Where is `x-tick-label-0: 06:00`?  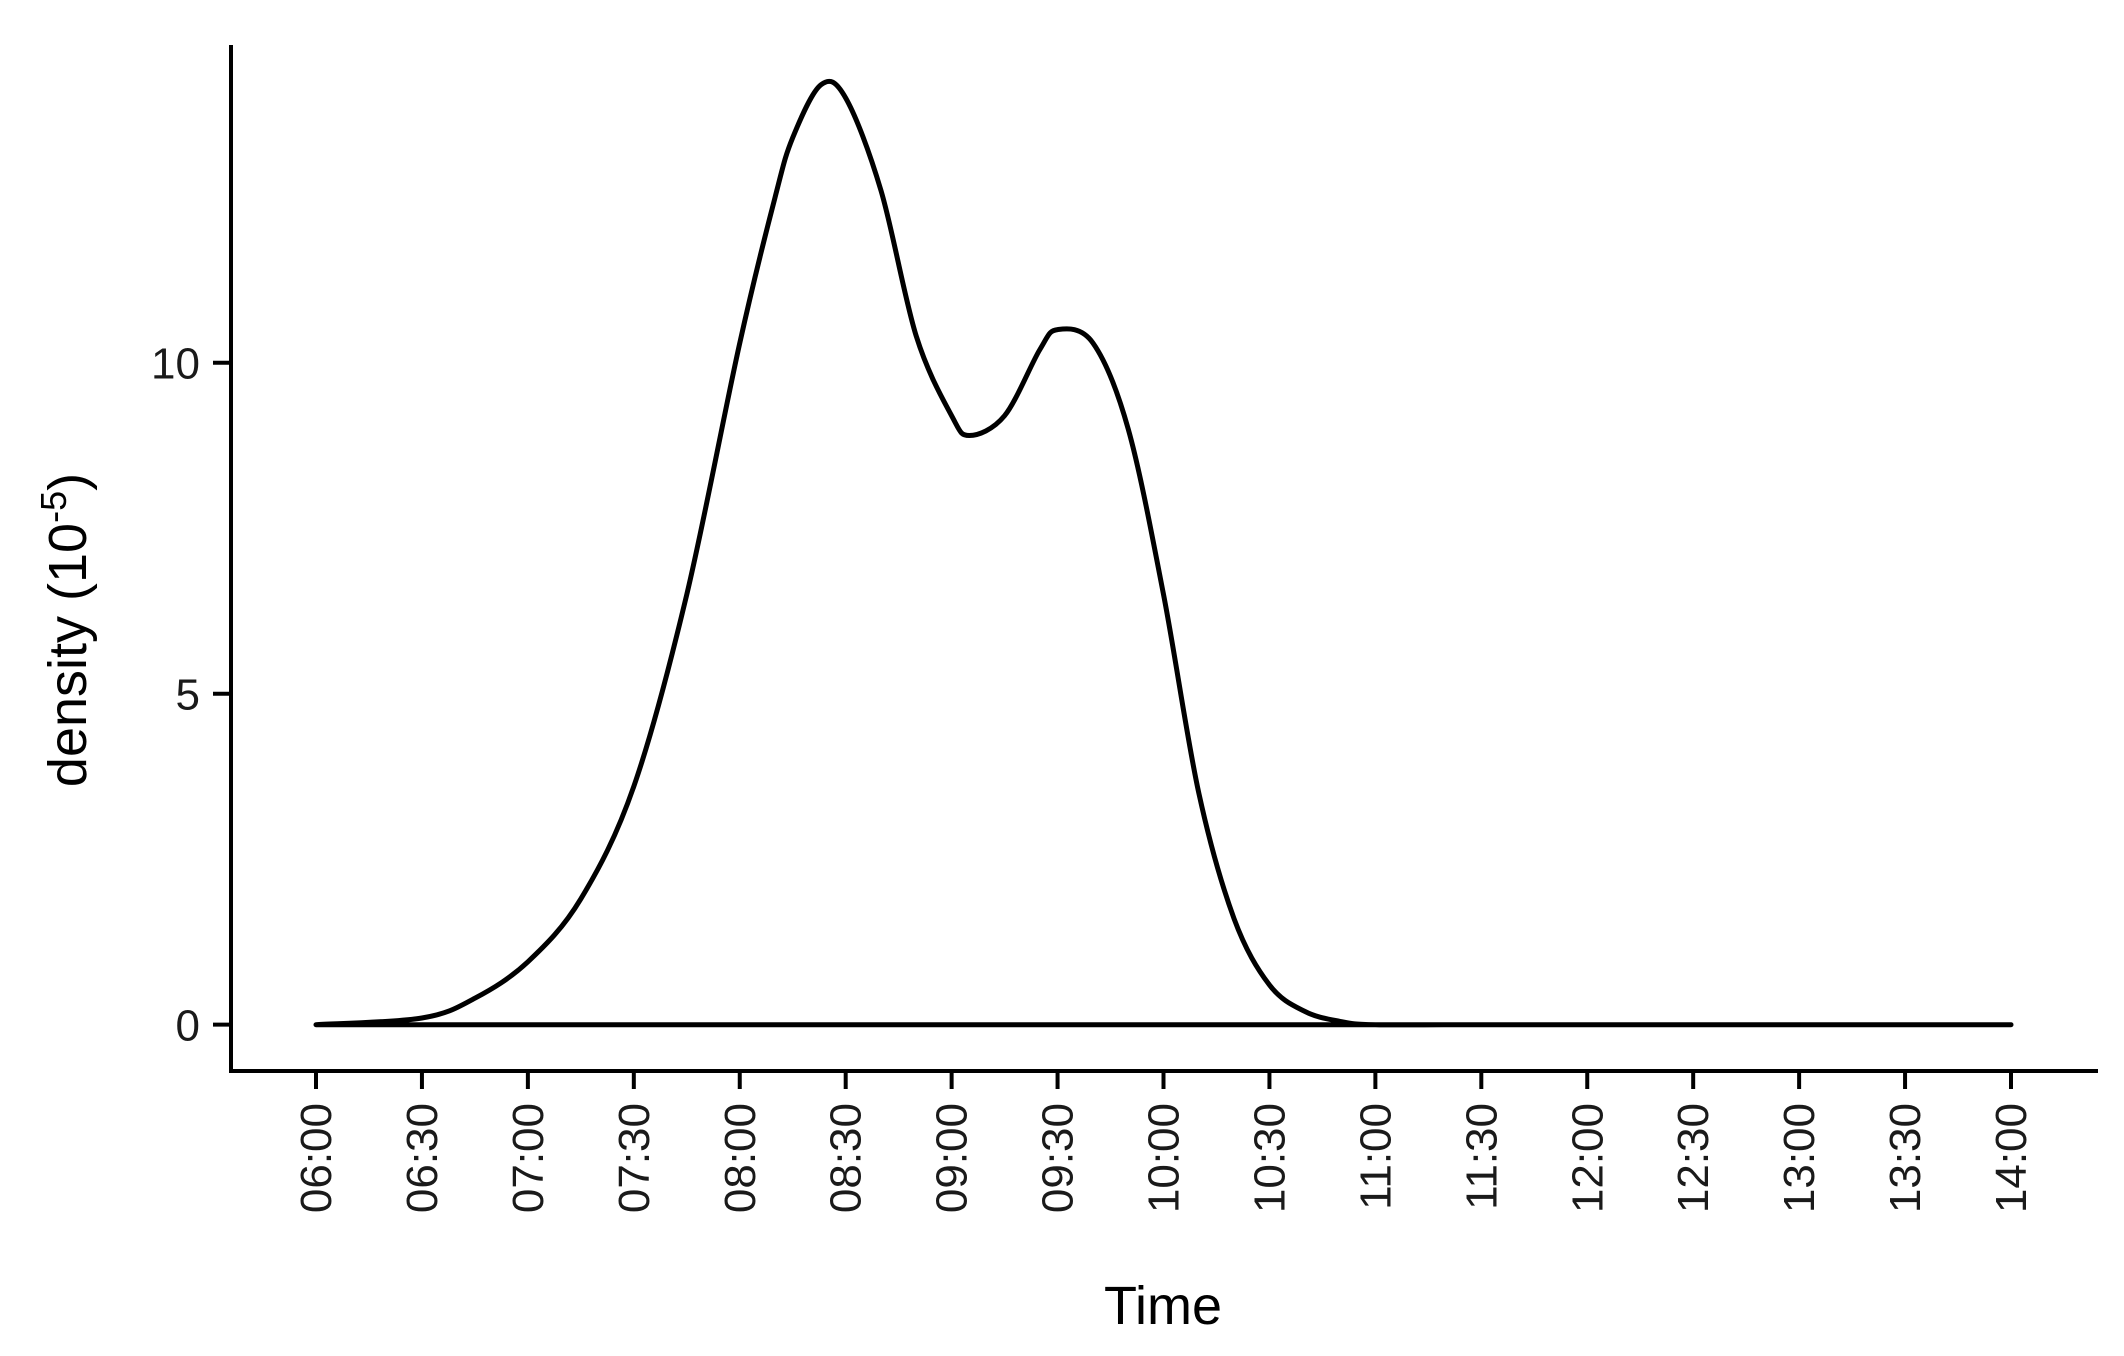 x-tick-label-0: 06:00 is located at coordinates (316, 1158).